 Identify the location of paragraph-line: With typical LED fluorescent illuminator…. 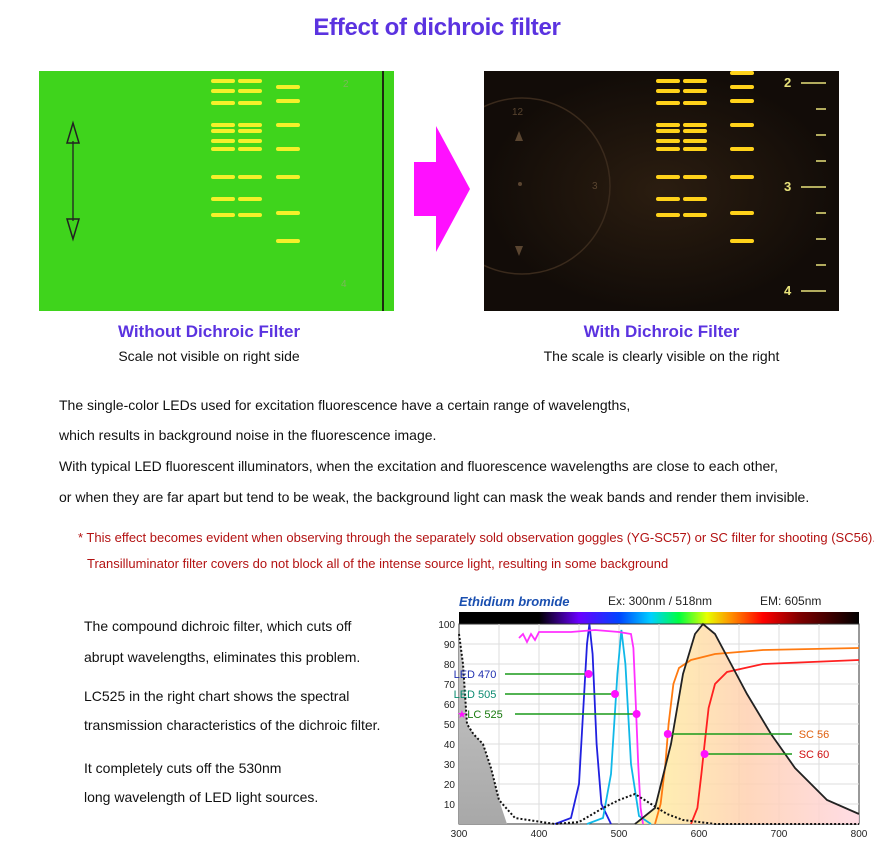
(419, 466).